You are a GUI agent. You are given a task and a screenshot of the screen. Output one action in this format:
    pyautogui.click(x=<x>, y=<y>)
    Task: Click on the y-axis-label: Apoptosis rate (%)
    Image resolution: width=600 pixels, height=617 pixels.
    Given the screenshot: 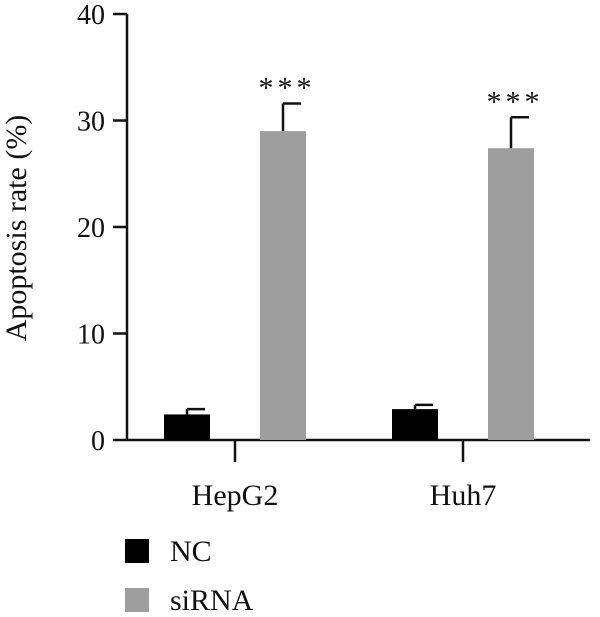 What is the action you would take?
    pyautogui.click(x=16, y=228)
    